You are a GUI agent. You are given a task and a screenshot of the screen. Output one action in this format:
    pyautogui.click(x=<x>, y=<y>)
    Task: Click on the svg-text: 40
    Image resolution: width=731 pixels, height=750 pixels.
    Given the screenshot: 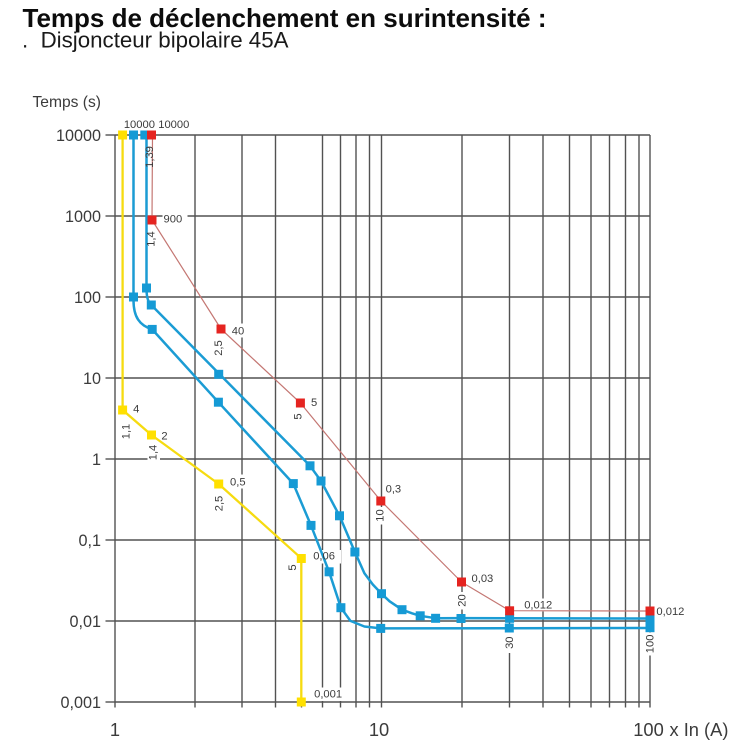 What is the action you would take?
    pyautogui.click(x=238, y=332)
    